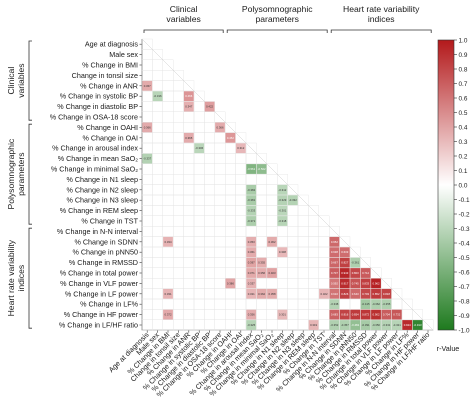 The height and width of the screenshot is (414, 474). I want to click on cell-value-label: -0.362, so click(376, 304).